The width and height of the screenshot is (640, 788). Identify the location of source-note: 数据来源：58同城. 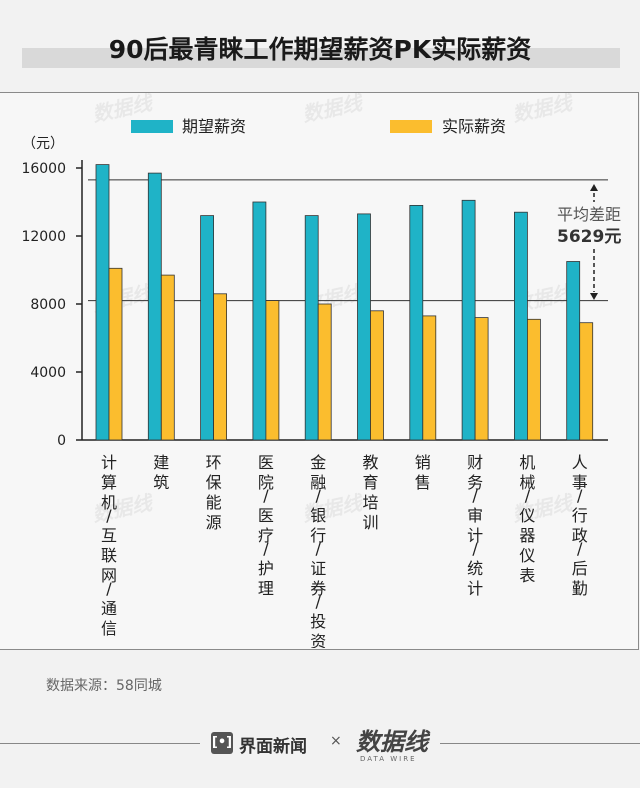
(104, 686).